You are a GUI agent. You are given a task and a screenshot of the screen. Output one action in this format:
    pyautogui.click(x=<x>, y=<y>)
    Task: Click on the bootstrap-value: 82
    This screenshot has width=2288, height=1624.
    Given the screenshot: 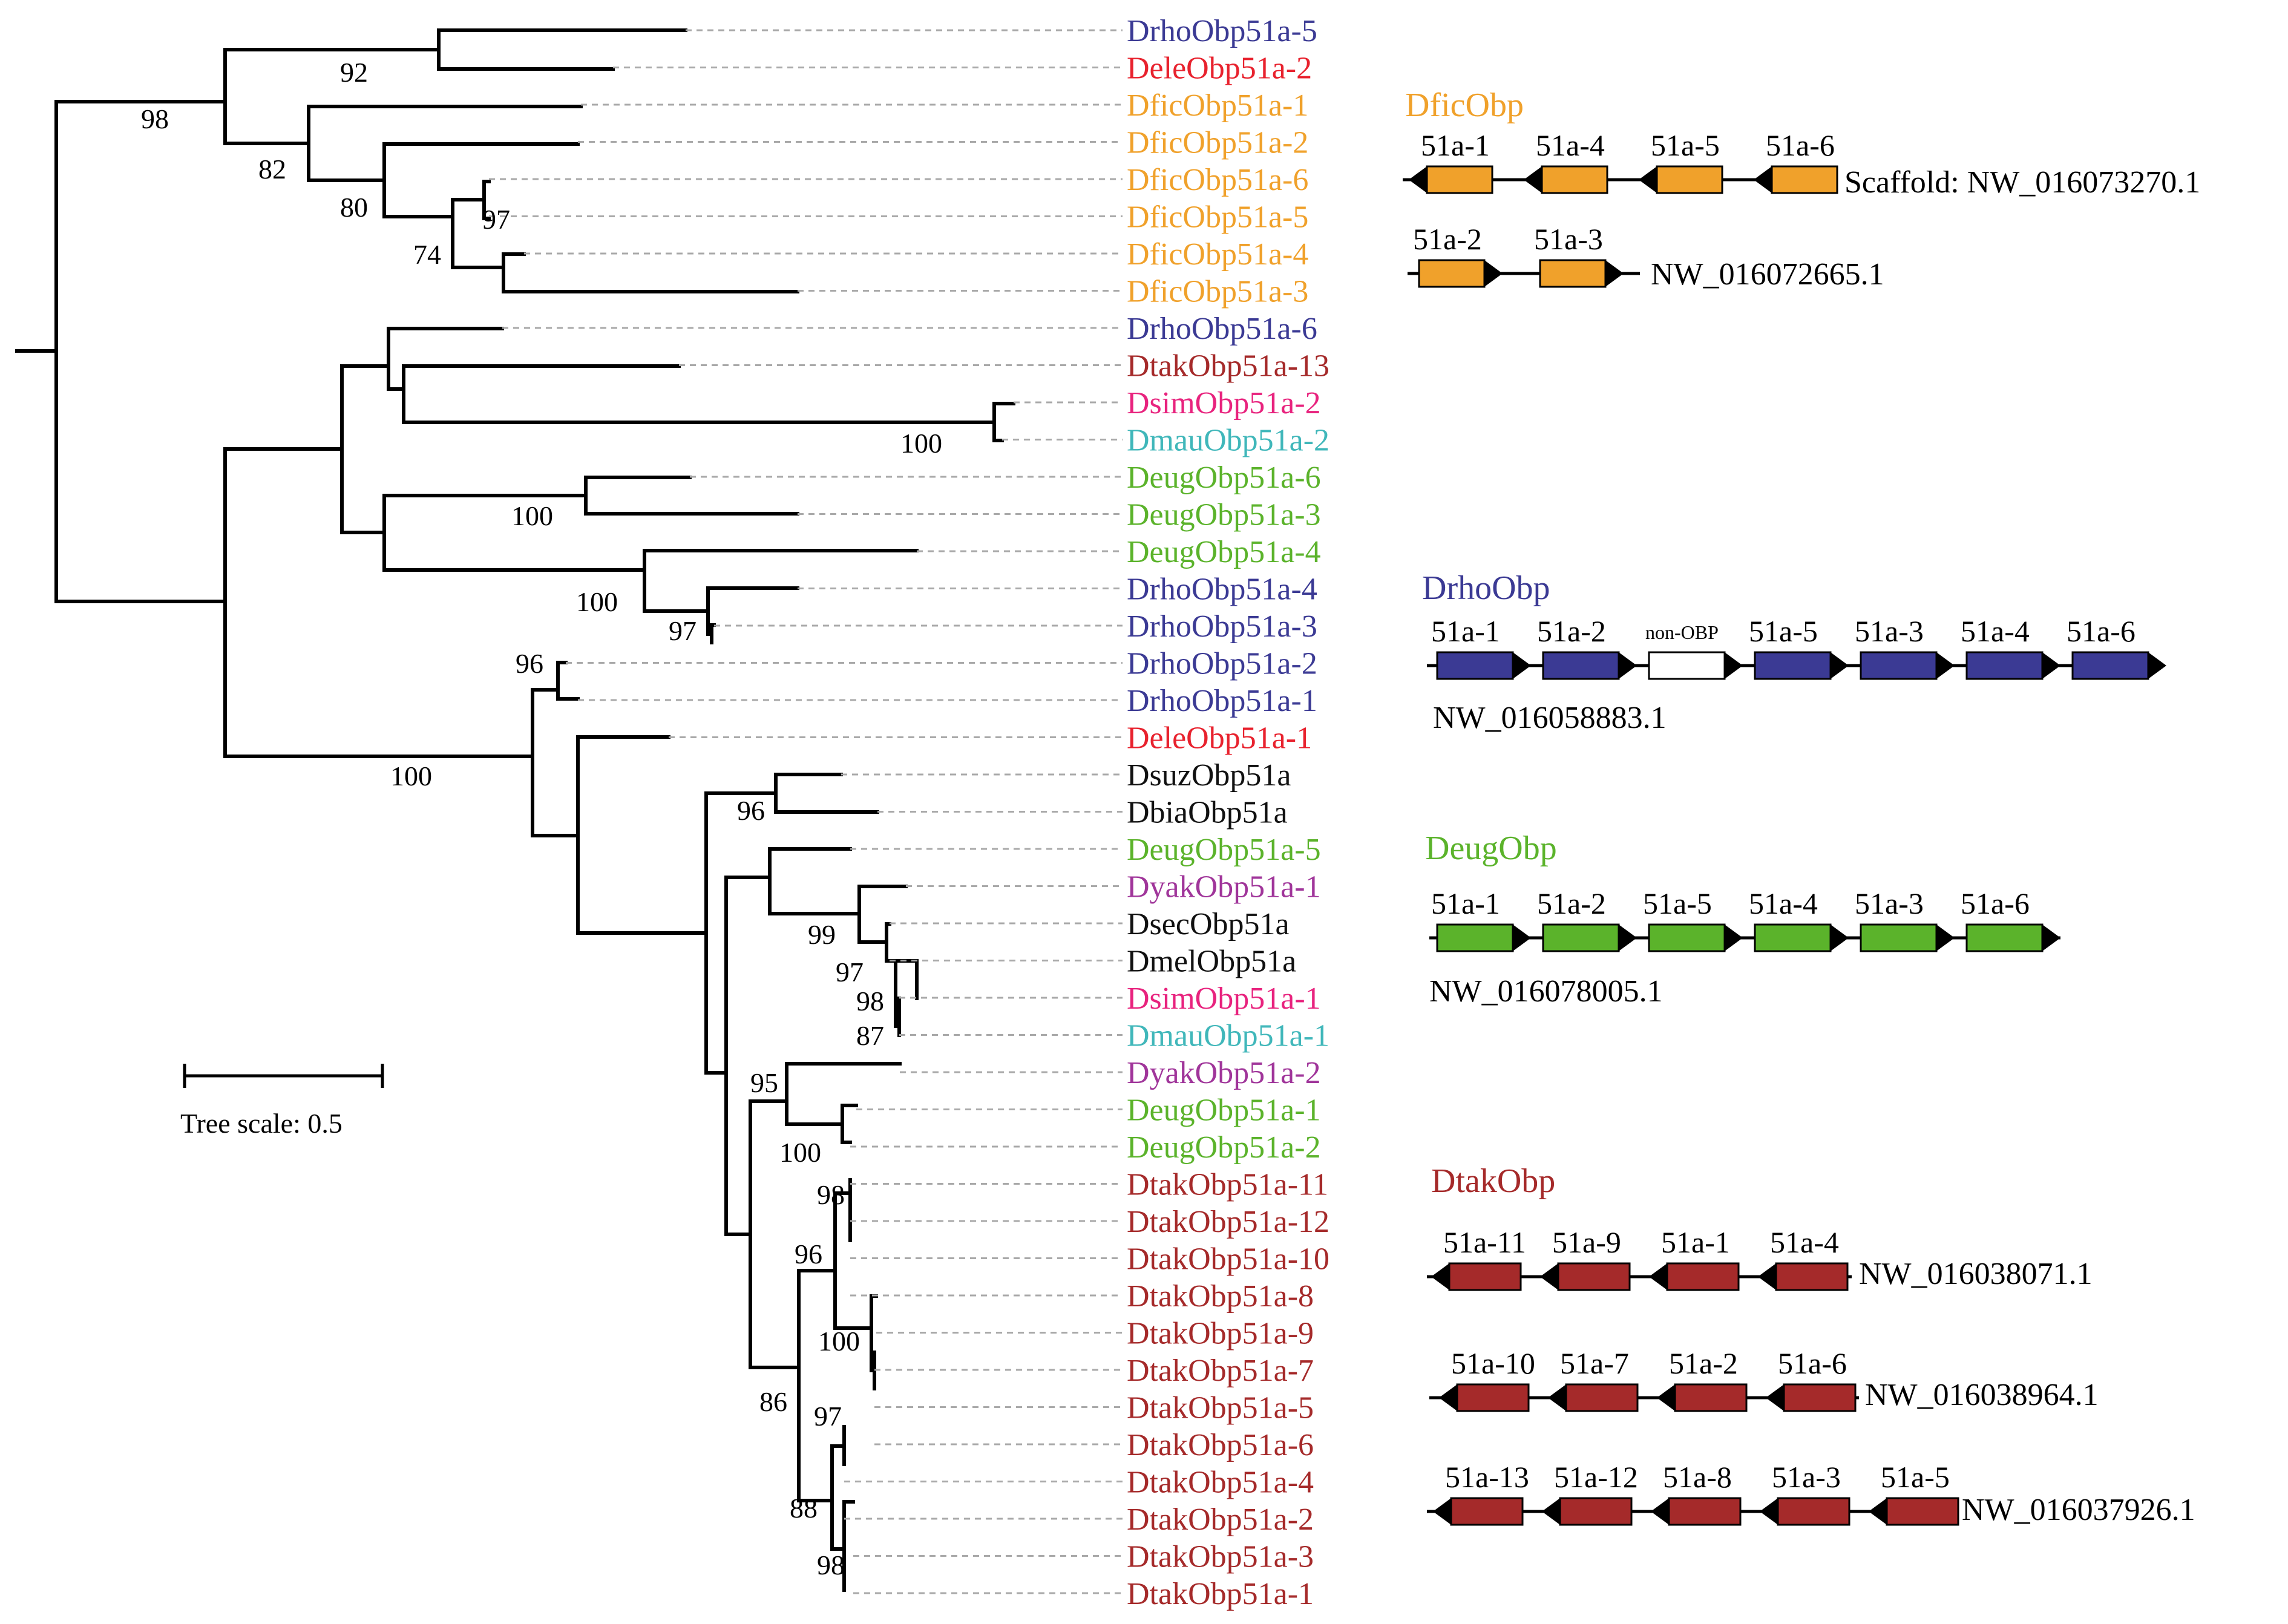 What is the action you would take?
    pyautogui.click(x=272, y=169)
    